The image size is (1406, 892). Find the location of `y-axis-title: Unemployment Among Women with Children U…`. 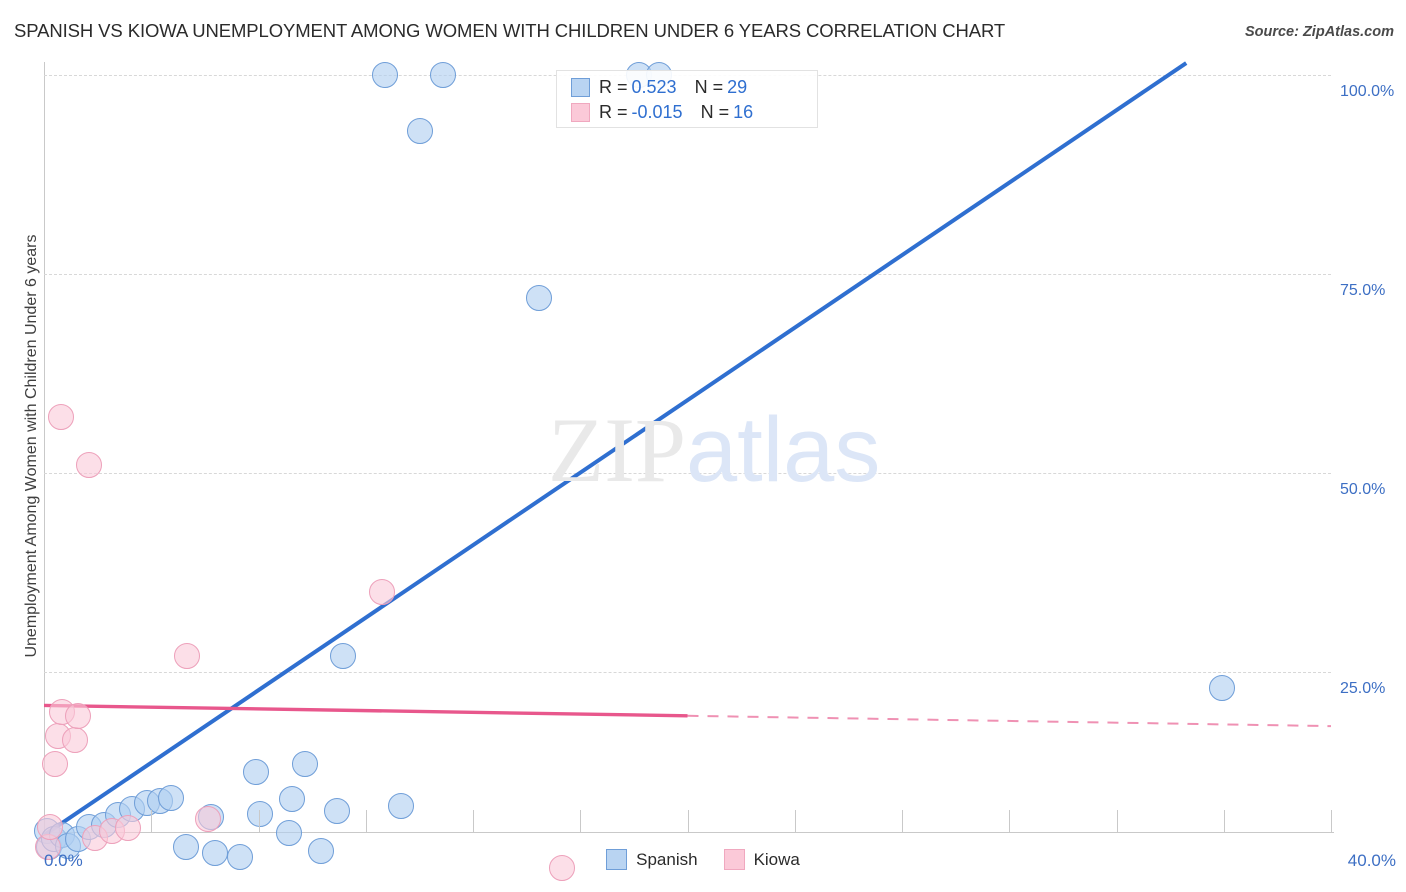

y-axis-title: Unemployment Among Women with Children U… is located at coordinates (31, 446).